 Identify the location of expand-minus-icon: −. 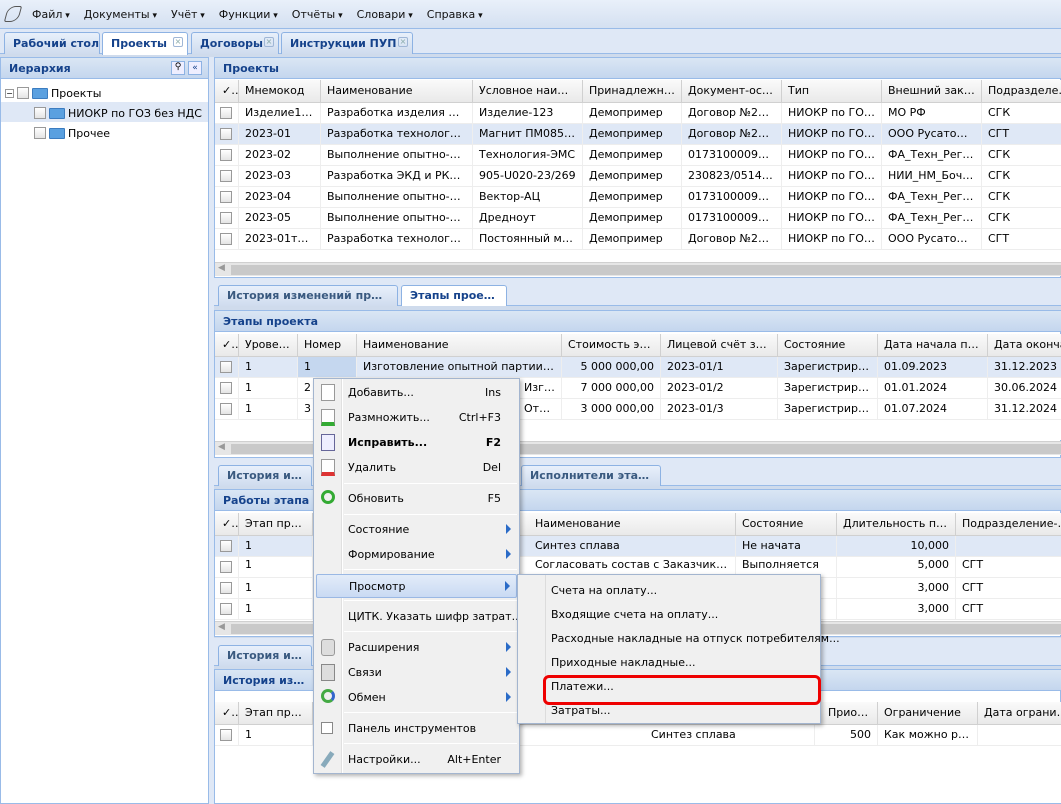
(9, 93).